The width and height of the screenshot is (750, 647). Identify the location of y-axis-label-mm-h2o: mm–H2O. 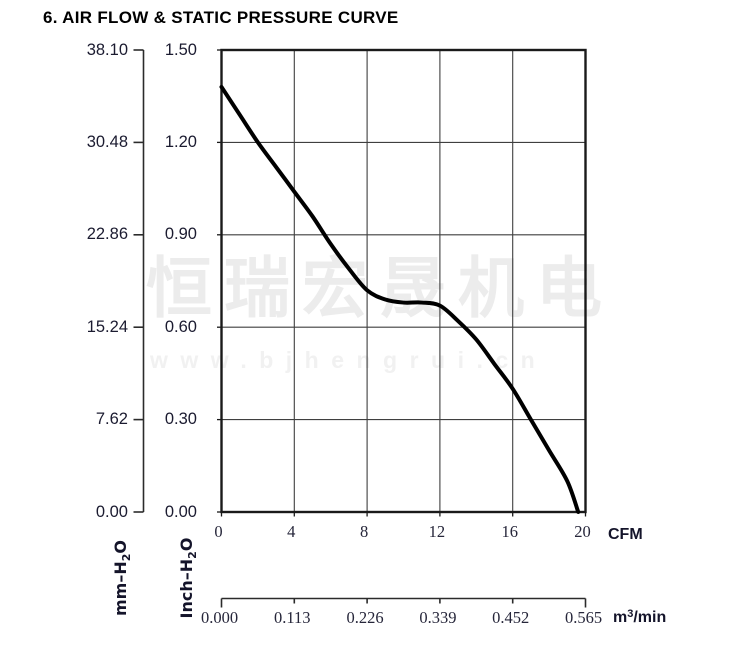
(122, 577).